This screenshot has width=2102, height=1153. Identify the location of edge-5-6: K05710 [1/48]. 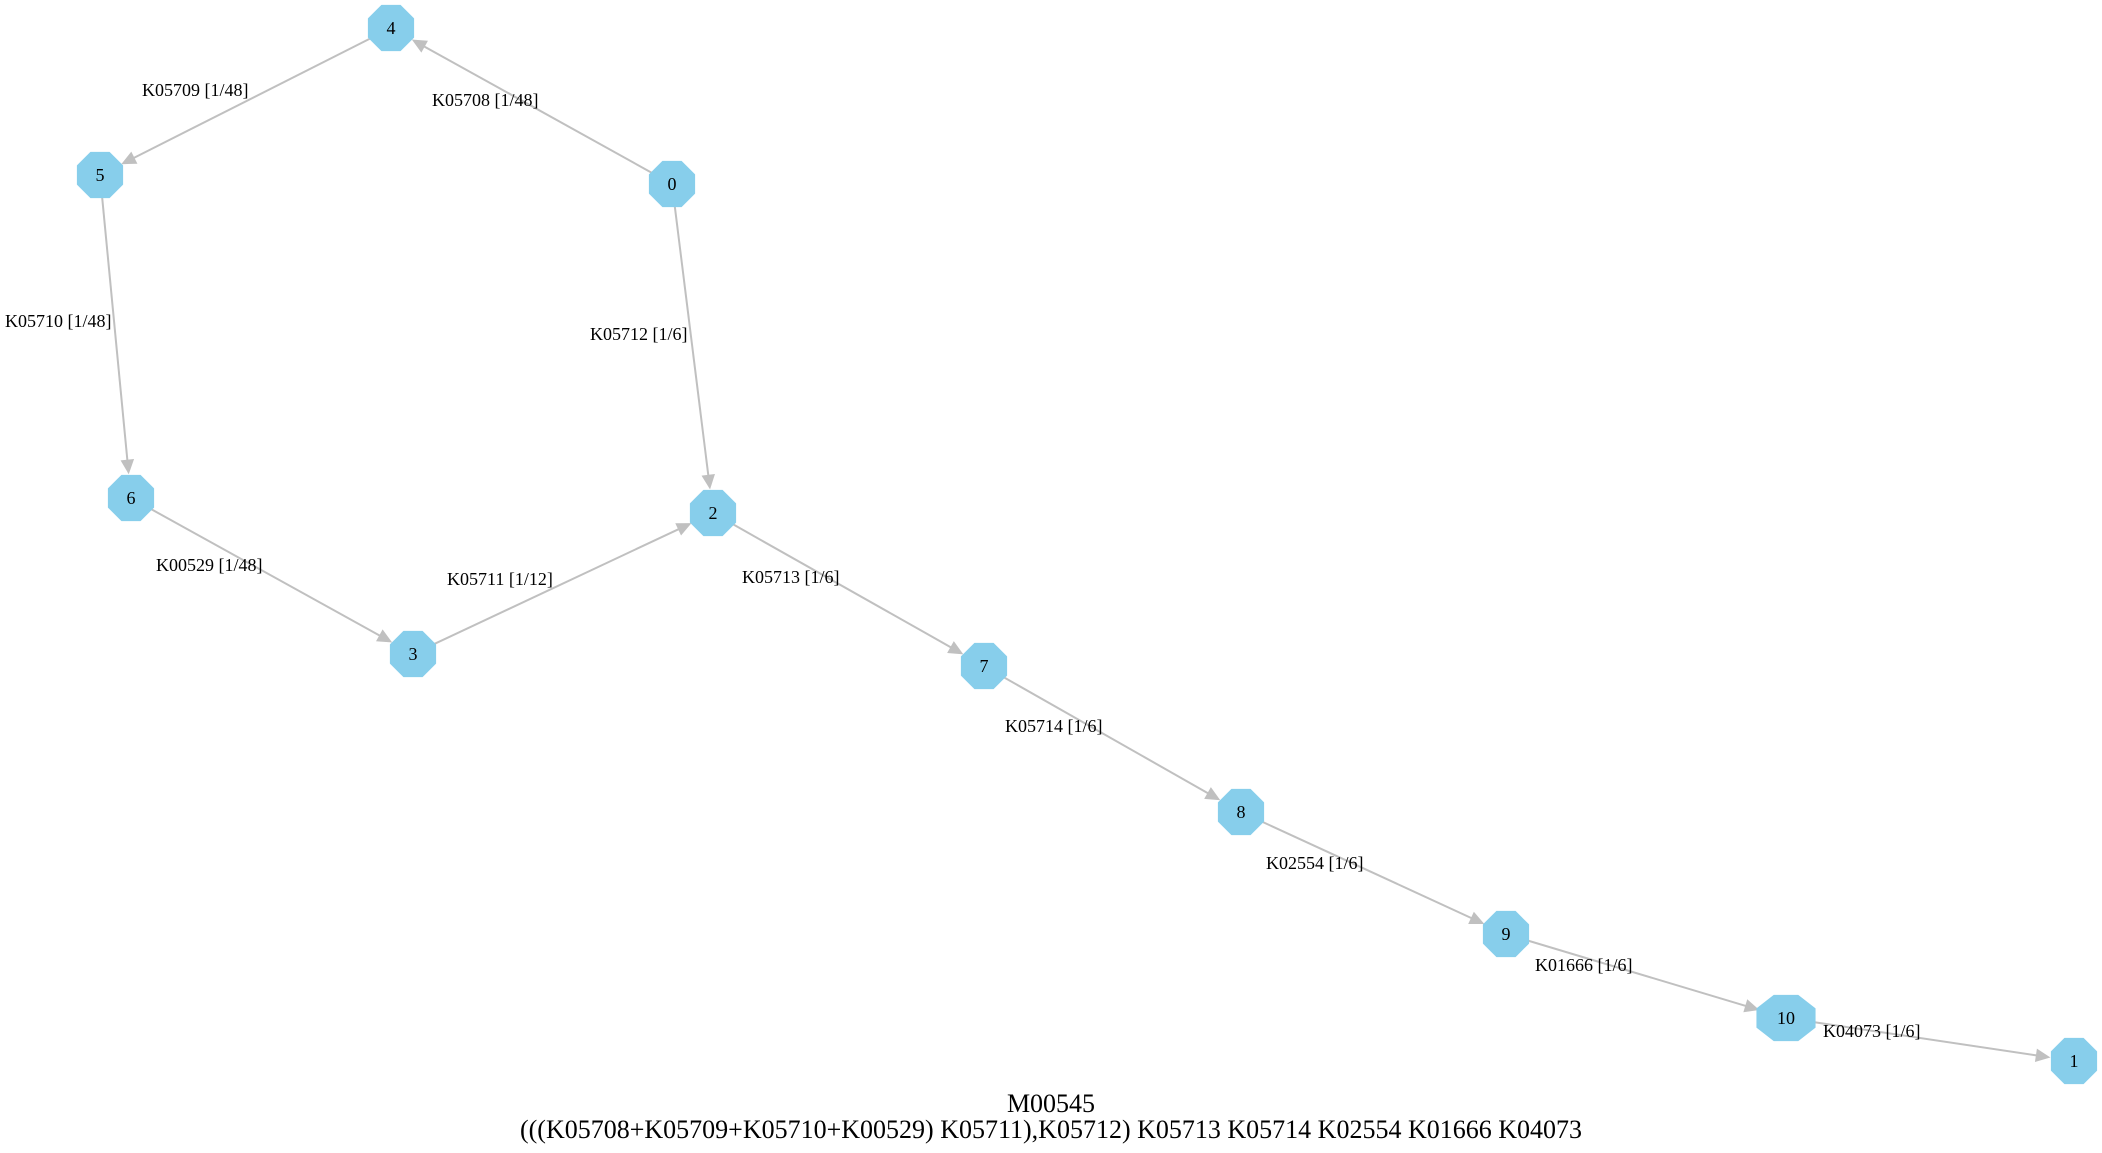
(70, 336).